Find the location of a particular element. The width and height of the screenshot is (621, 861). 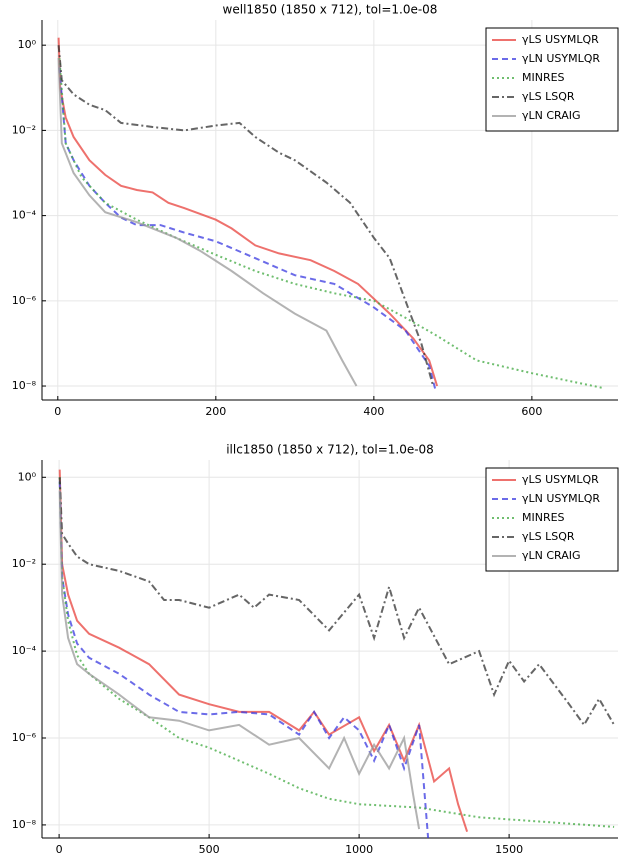

x-tick-label: 500 is located at coordinates (209, 849).